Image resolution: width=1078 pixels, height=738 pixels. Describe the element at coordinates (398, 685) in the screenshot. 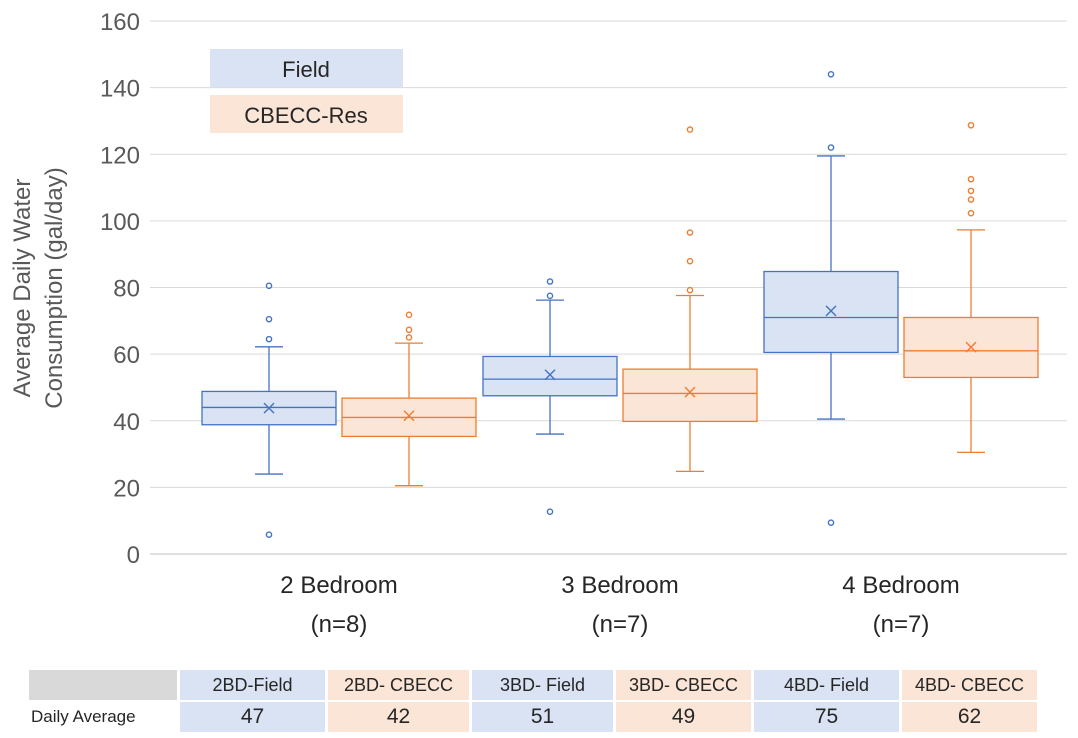

I see `table-header-2bd-cbecc: 2BD- CBECC` at that location.